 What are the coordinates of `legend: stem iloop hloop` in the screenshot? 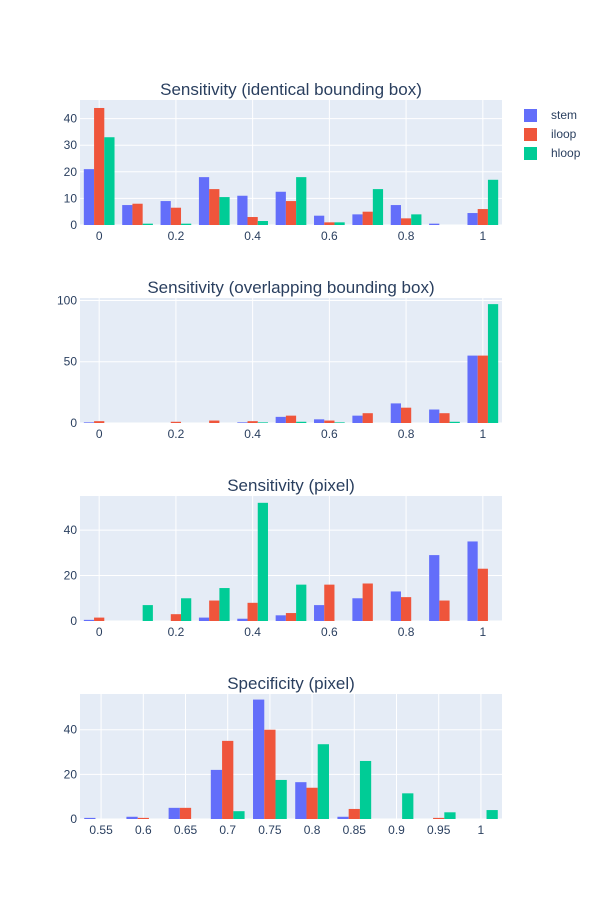 It's located at (552, 134).